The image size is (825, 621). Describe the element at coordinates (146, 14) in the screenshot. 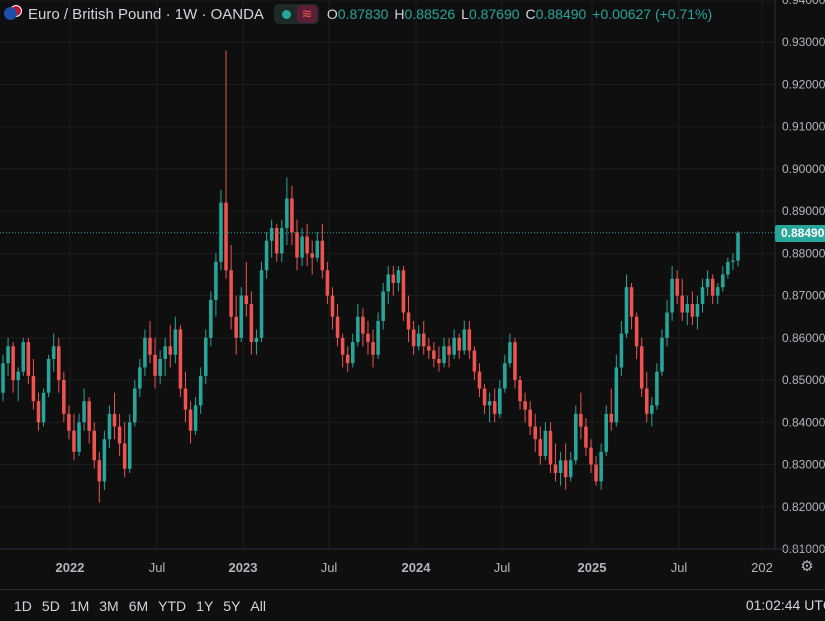

I see `symbol-title: Euro / British Pound · 1W · OANDA` at that location.